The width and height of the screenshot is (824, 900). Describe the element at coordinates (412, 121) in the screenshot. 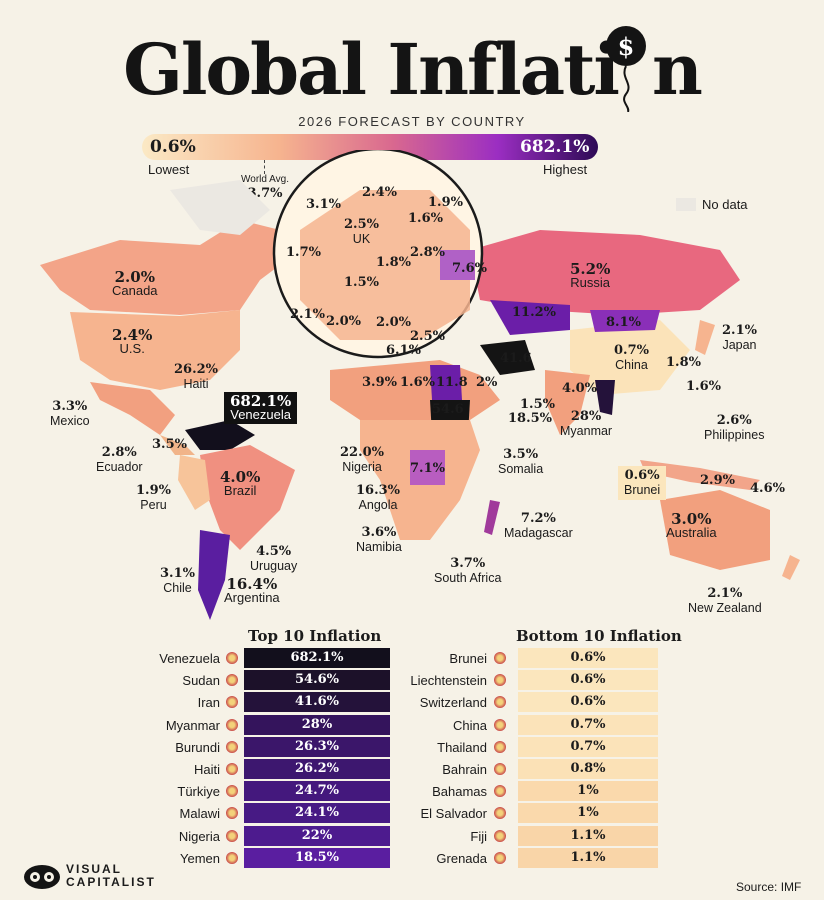

I see `subtitle: 2026 FORECAST BY COUNTRY` at that location.